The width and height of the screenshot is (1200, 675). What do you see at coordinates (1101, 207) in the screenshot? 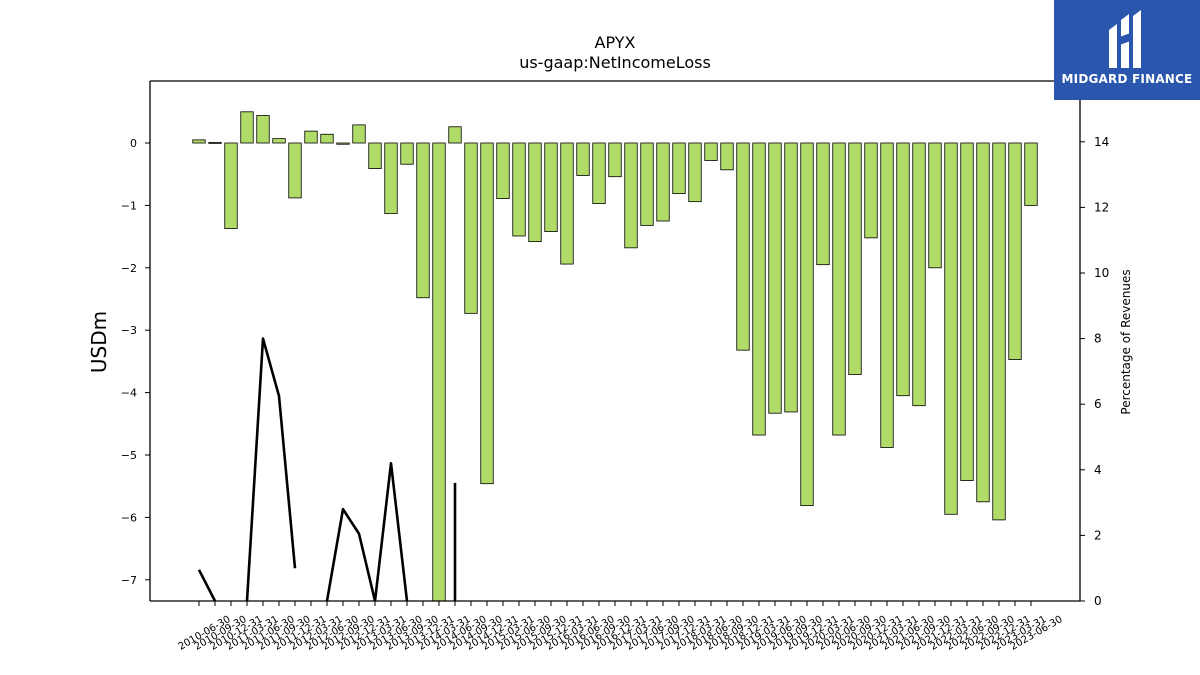
I see `y2-tick-label: 12` at bounding box center [1101, 207].